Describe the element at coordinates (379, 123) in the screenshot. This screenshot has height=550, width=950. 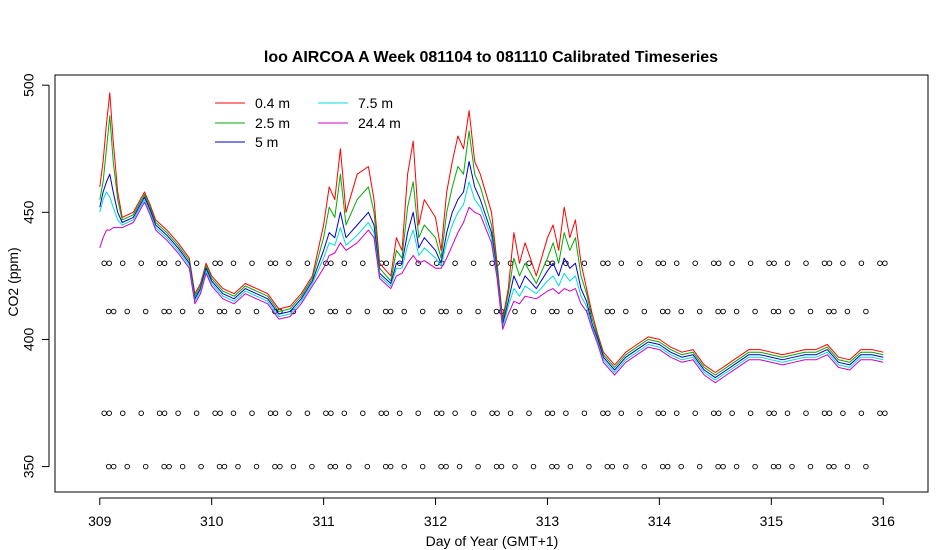
I see `legend-label: 24.4 m` at that location.